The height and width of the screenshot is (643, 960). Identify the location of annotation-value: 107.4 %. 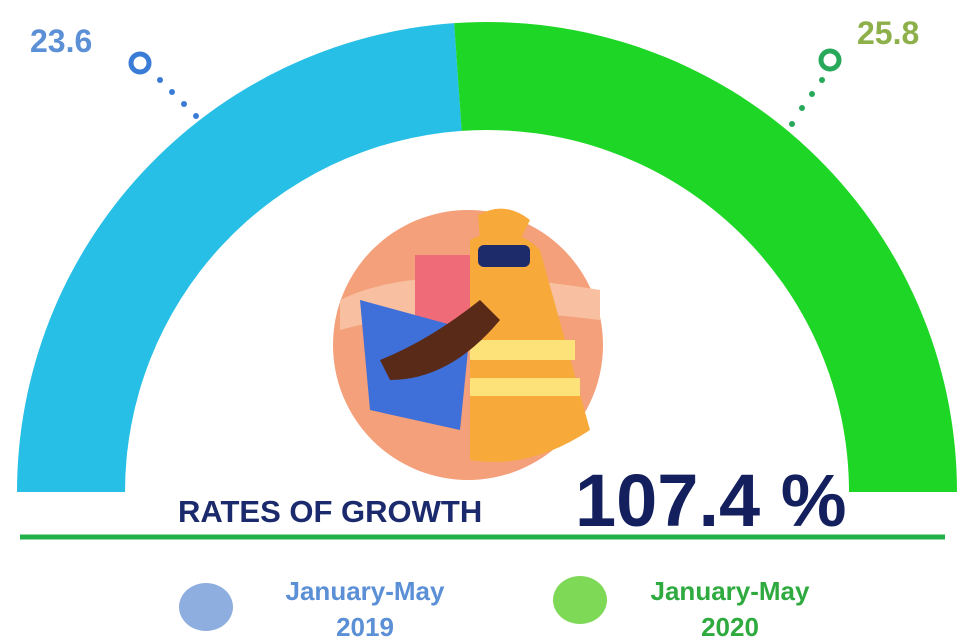
(711, 500).